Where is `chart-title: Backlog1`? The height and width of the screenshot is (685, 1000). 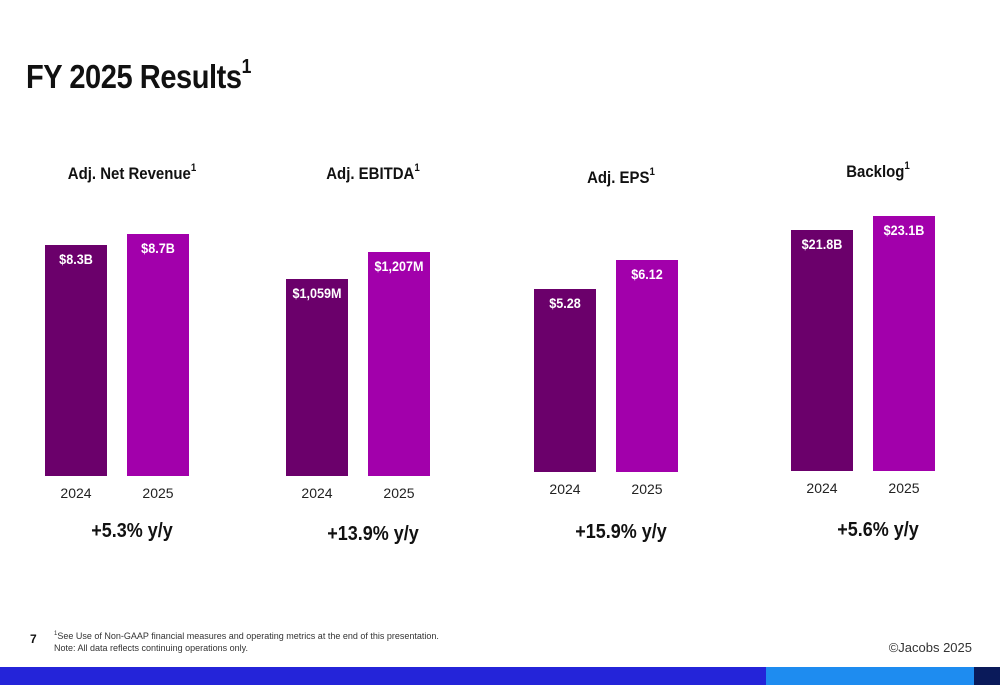 chart-title: Backlog1 is located at coordinates (878, 171).